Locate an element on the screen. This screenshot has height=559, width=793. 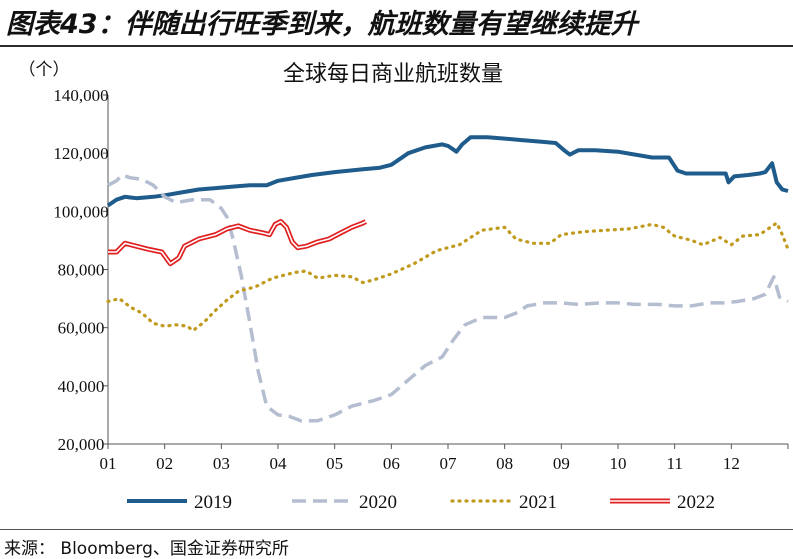
y-tick-label: 120,000 is located at coordinates (80, 153).